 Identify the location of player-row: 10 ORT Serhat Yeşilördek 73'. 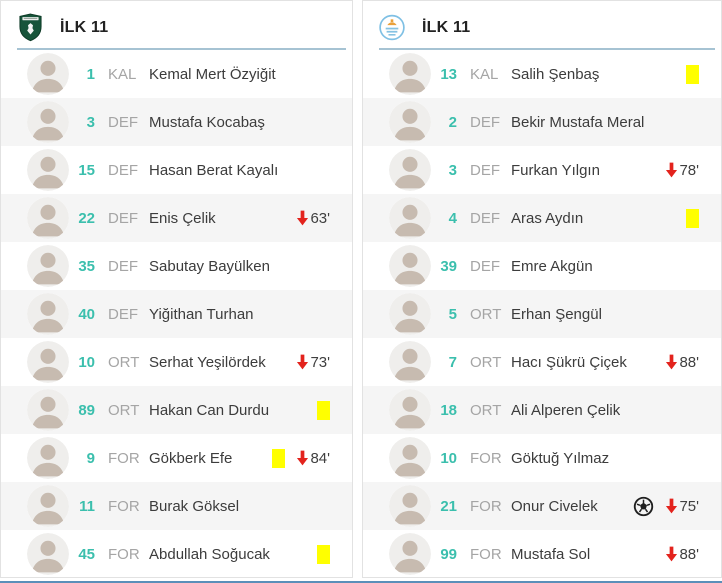
(176, 362).